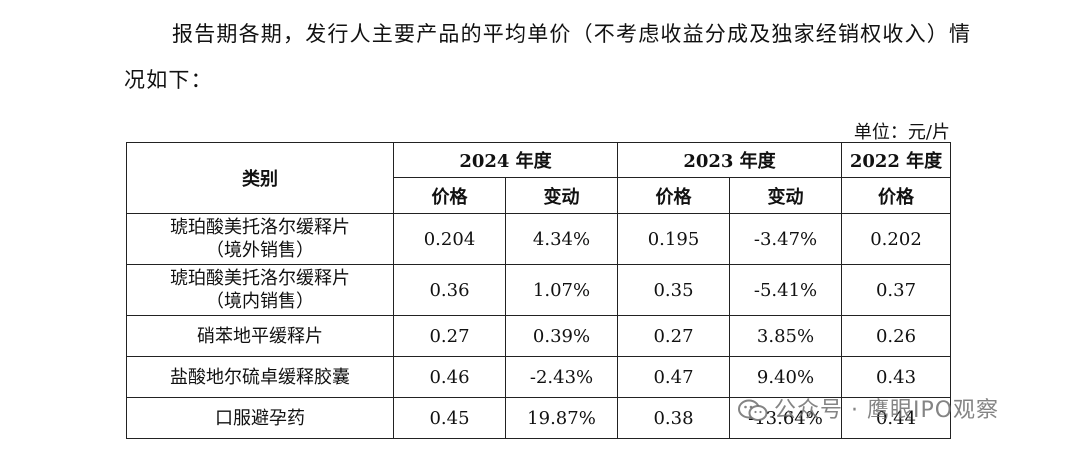 Image resolution: width=1080 pixels, height=458 pixels. I want to click on intro-paragraph-line2: 况如下：, so click(168, 80).